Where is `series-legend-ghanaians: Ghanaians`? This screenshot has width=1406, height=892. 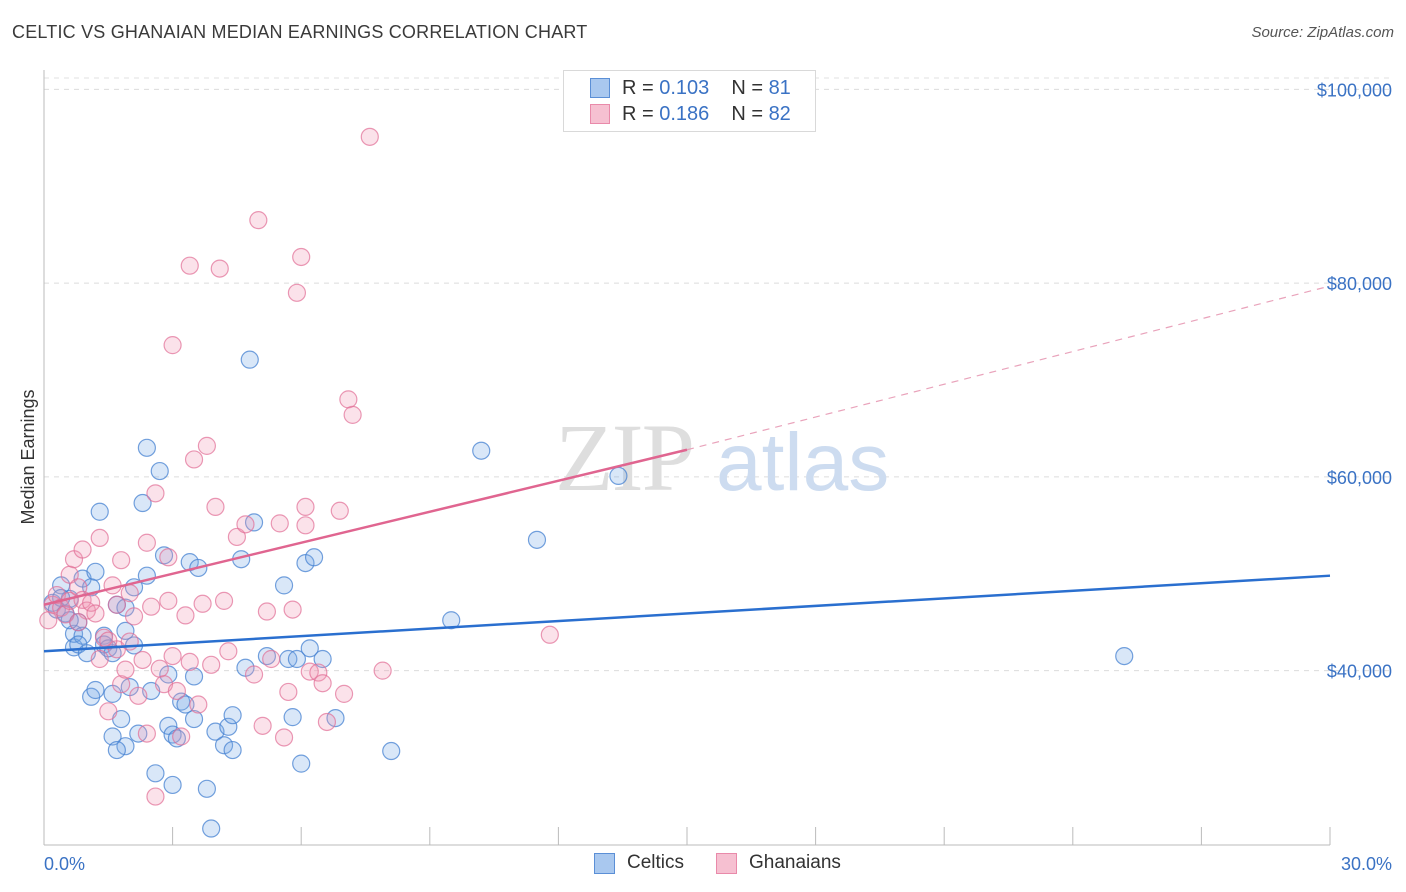 series-legend-ghanaians: Ghanaians is located at coordinates (778, 863).